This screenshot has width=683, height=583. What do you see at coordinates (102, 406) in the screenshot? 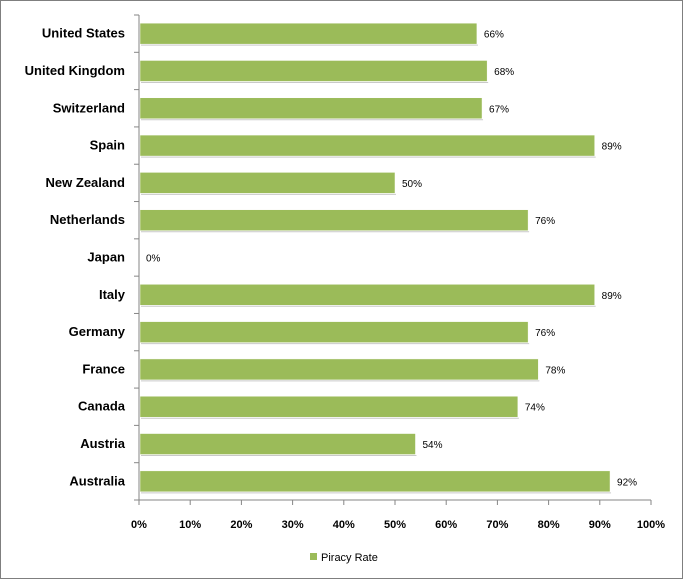
I see `category-label: Canada` at bounding box center [102, 406].